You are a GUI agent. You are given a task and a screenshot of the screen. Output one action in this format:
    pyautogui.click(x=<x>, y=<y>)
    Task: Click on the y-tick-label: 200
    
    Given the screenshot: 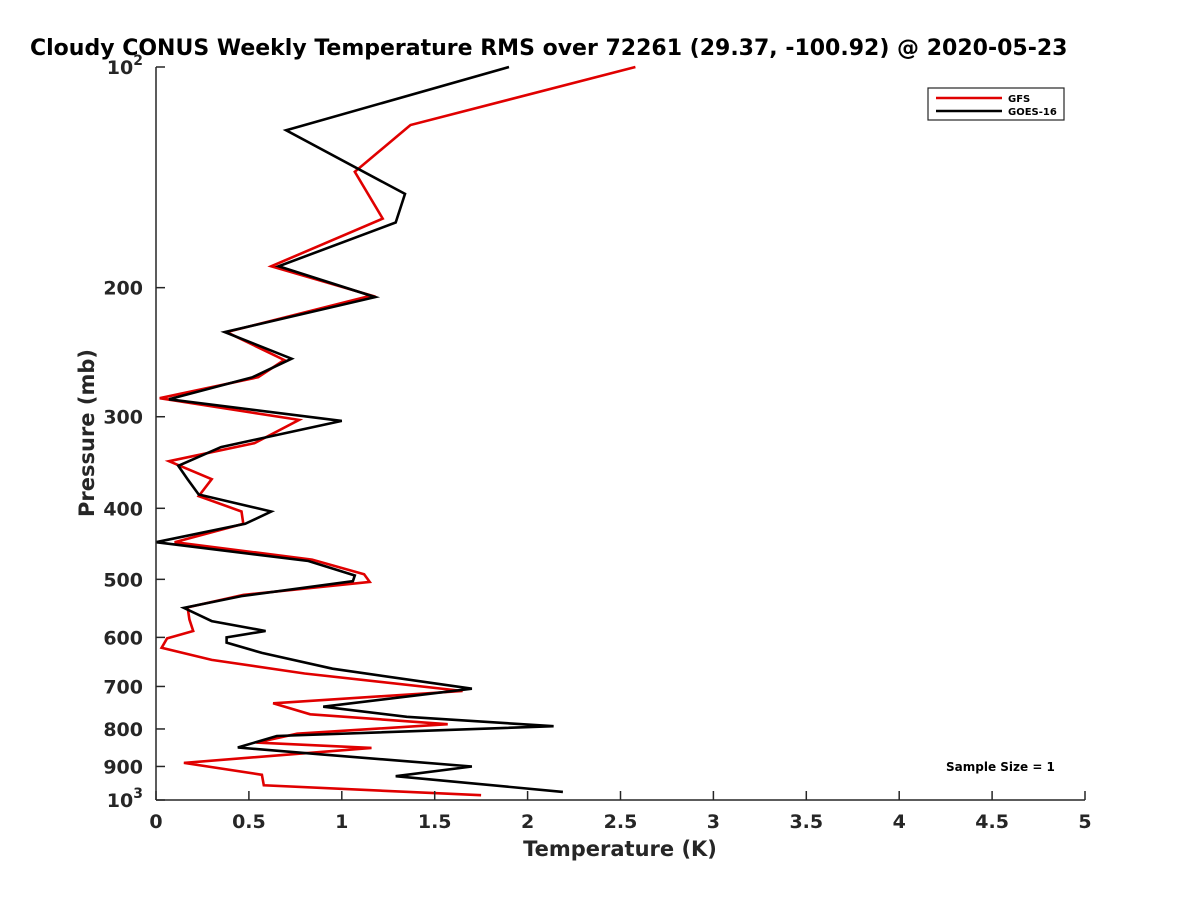 What is the action you would take?
    pyautogui.click(x=123, y=289)
    